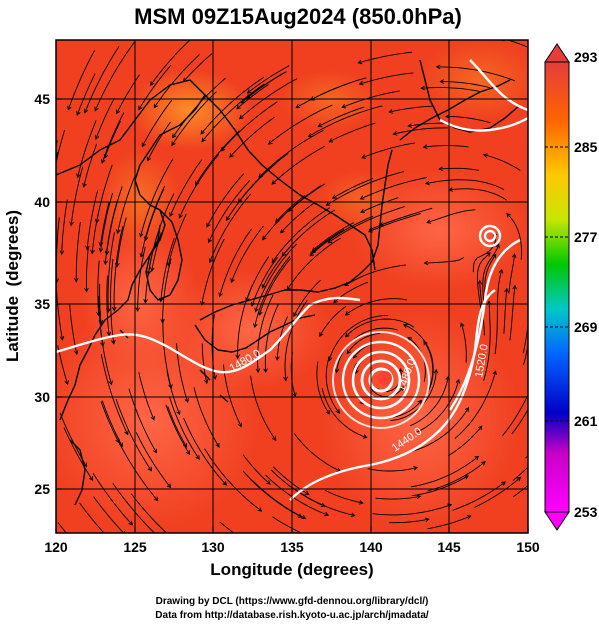 The image size is (599, 625). What do you see at coordinates (586, 57) in the screenshot?
I see `colorbar-tick-label: 293` at bounding box center [586, 57].